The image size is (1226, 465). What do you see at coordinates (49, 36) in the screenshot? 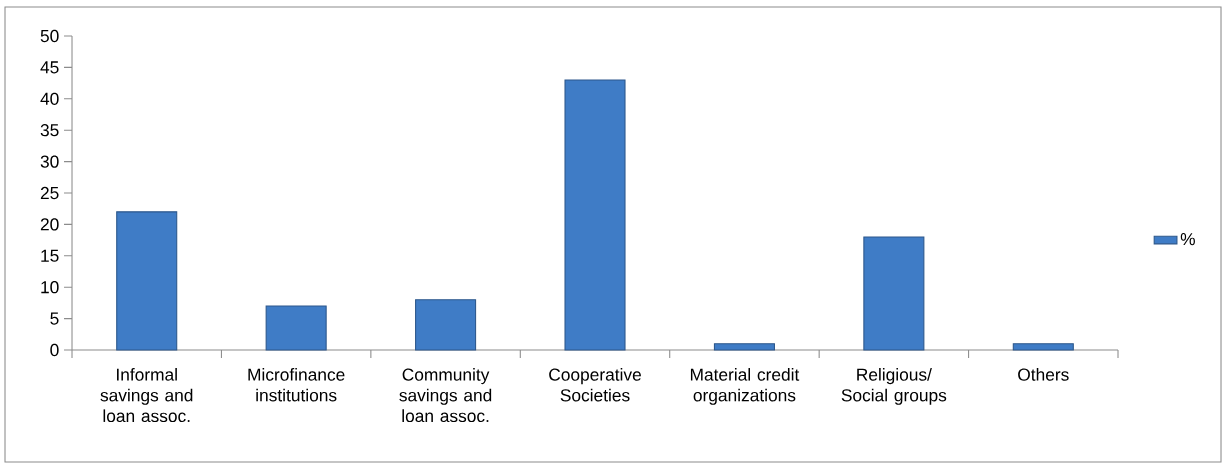
I see `y-tick-label: 50` at bounding box center [49, 36].